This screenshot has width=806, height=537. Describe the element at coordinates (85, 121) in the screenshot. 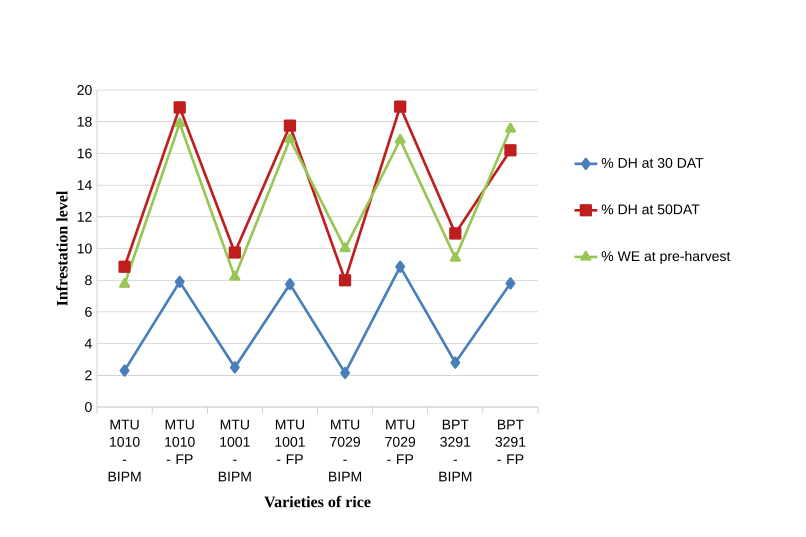

I see `y-tick-label: 18` at that location.